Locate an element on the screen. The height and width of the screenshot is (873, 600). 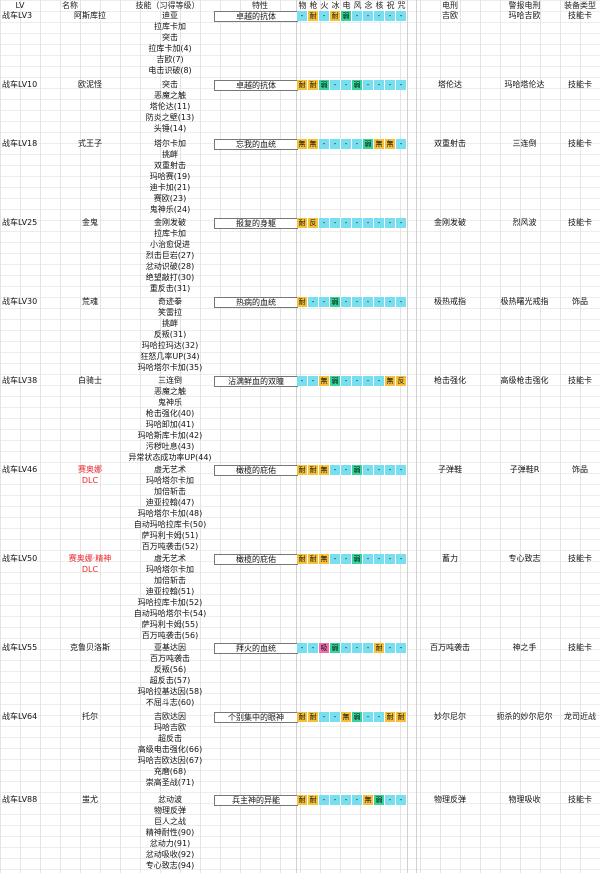
resistance-cell: 吸 is located at coordinates (324, 648).